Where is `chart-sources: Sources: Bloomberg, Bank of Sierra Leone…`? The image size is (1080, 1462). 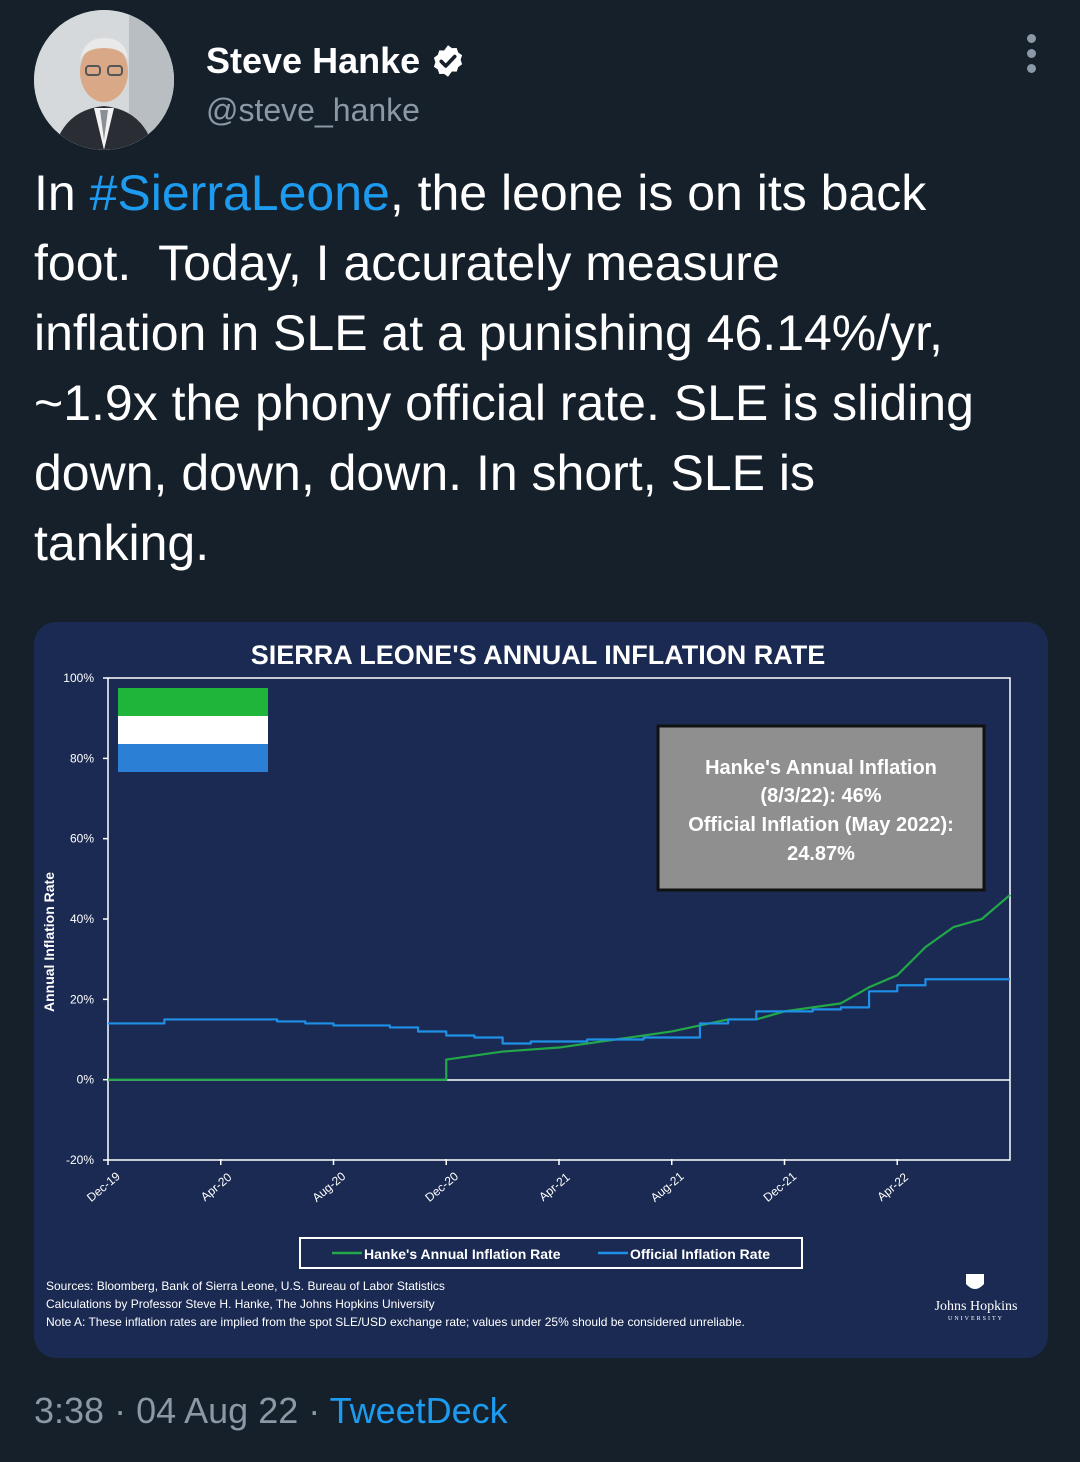 chart-sources: Sources: Bloomberg, Bank of Sierra Leone… is located at coordinates (395, 1304).